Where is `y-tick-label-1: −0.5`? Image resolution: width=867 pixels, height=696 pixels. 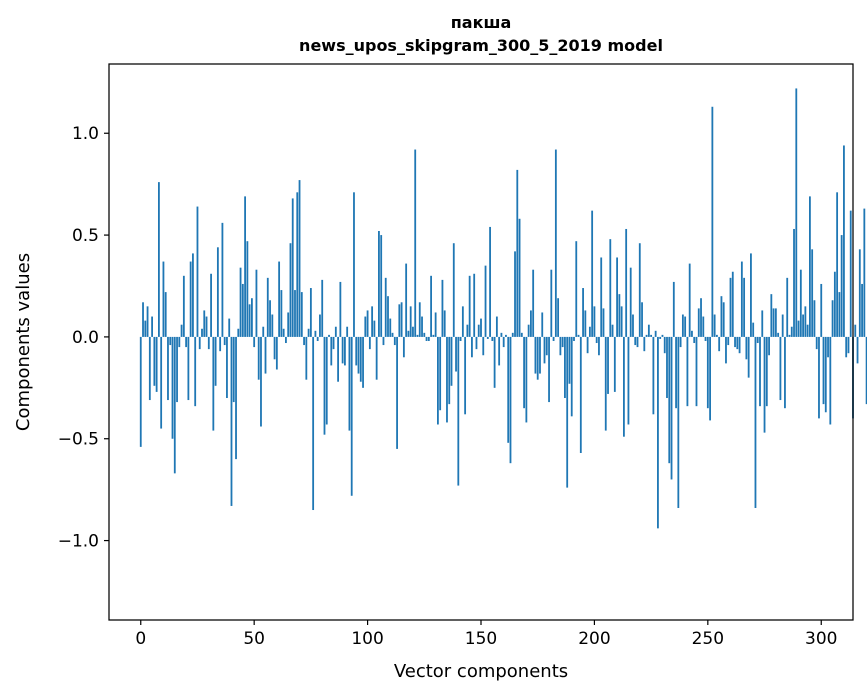
y-tick-label-1: −0.5 is located at coordinates (78, 440).